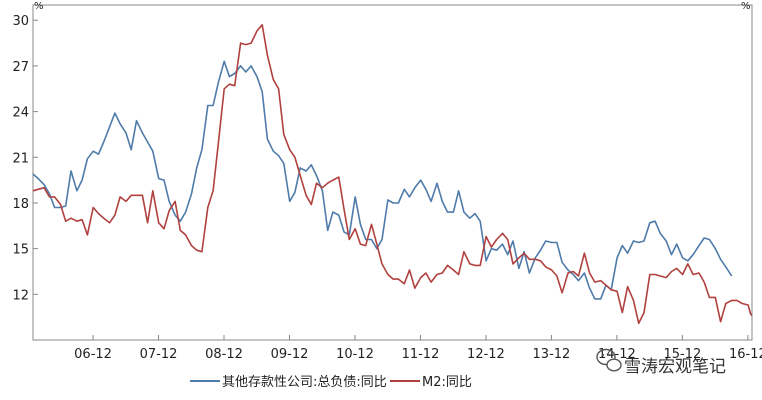  I want to click on y-tick-label: 18, so click(20, 204).